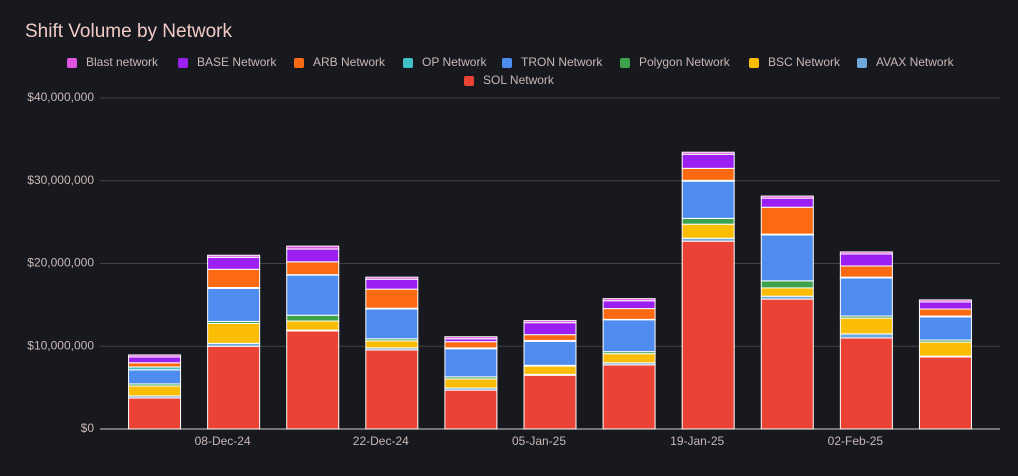 Image resolution: width=1018 pixels, height=476 pixels. Describe the element at coordinates (223, 441) in the screenshot. I see `x-tick-label: 08-Dec-24` at that location.